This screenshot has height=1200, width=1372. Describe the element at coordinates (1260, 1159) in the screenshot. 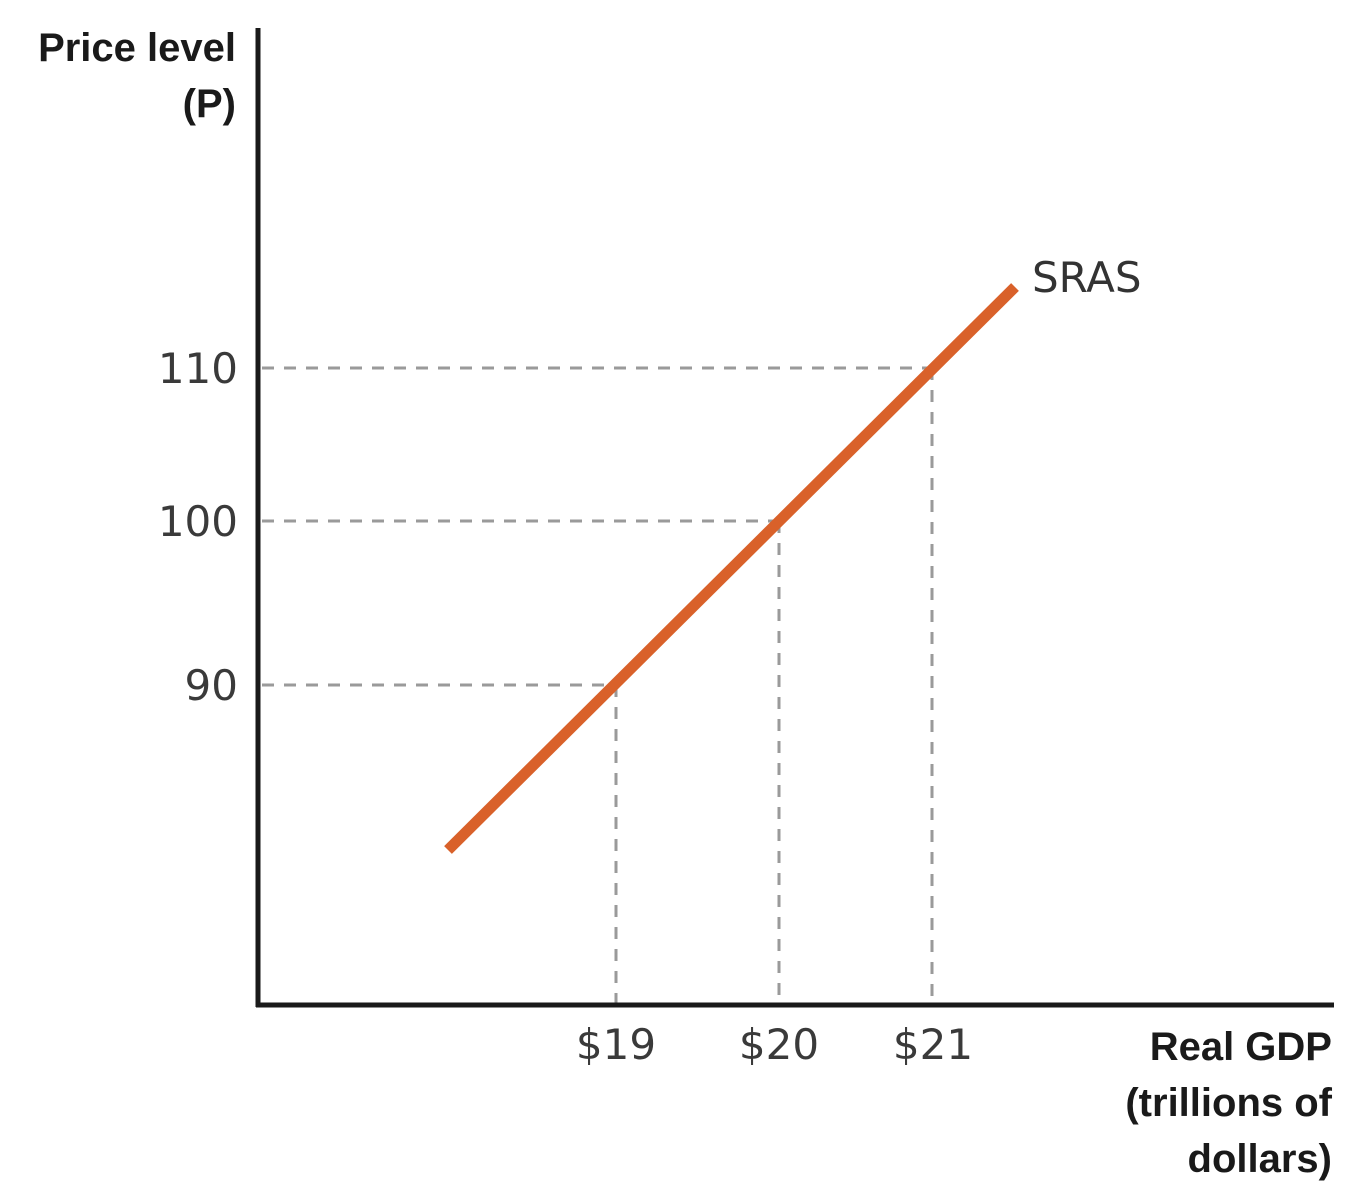

I see `x-axis-label-line3: dollars)` at that location.